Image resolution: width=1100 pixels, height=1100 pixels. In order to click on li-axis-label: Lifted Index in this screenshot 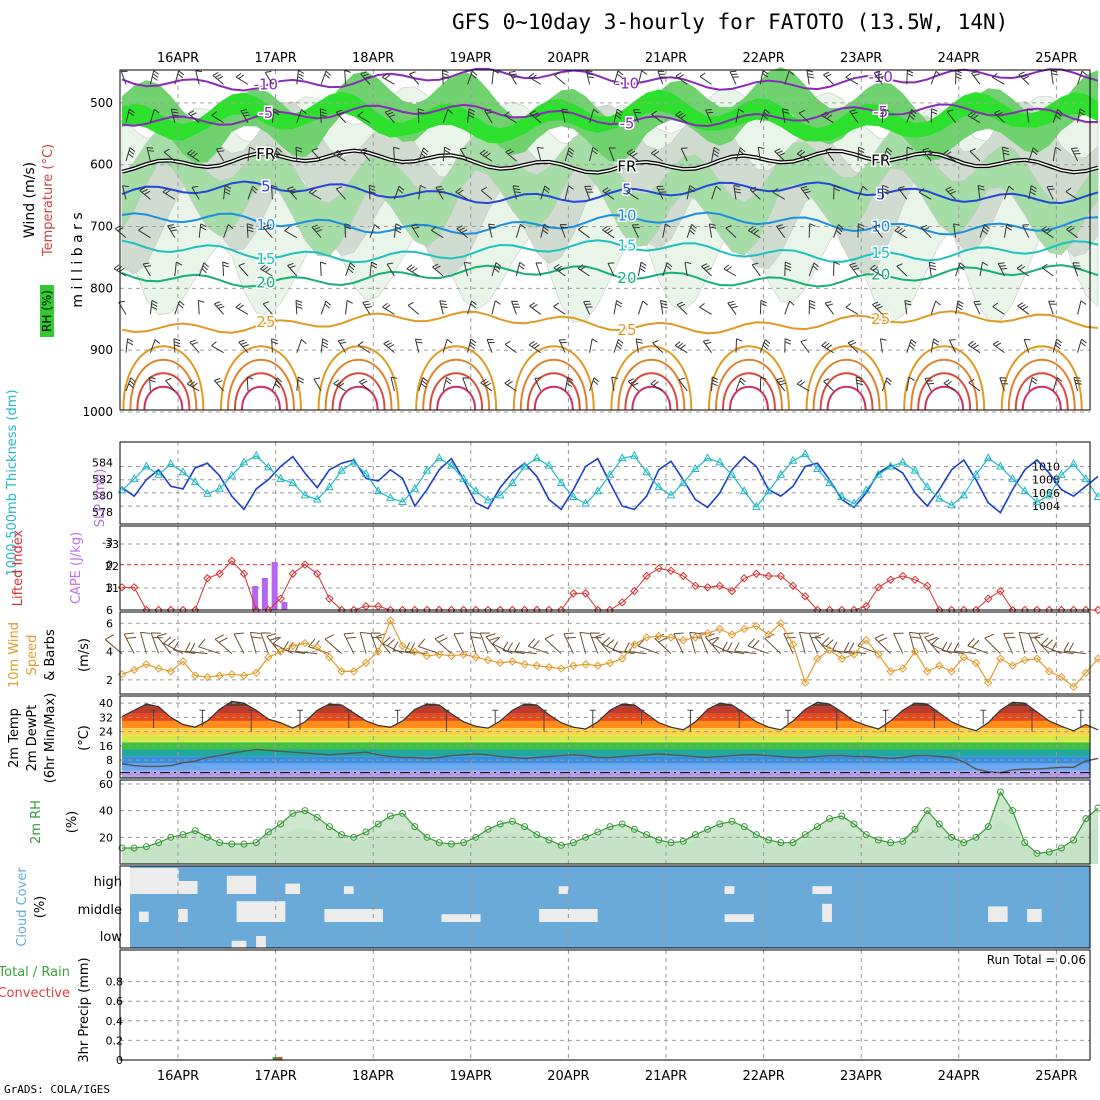, I will do `click(18, 567)`.